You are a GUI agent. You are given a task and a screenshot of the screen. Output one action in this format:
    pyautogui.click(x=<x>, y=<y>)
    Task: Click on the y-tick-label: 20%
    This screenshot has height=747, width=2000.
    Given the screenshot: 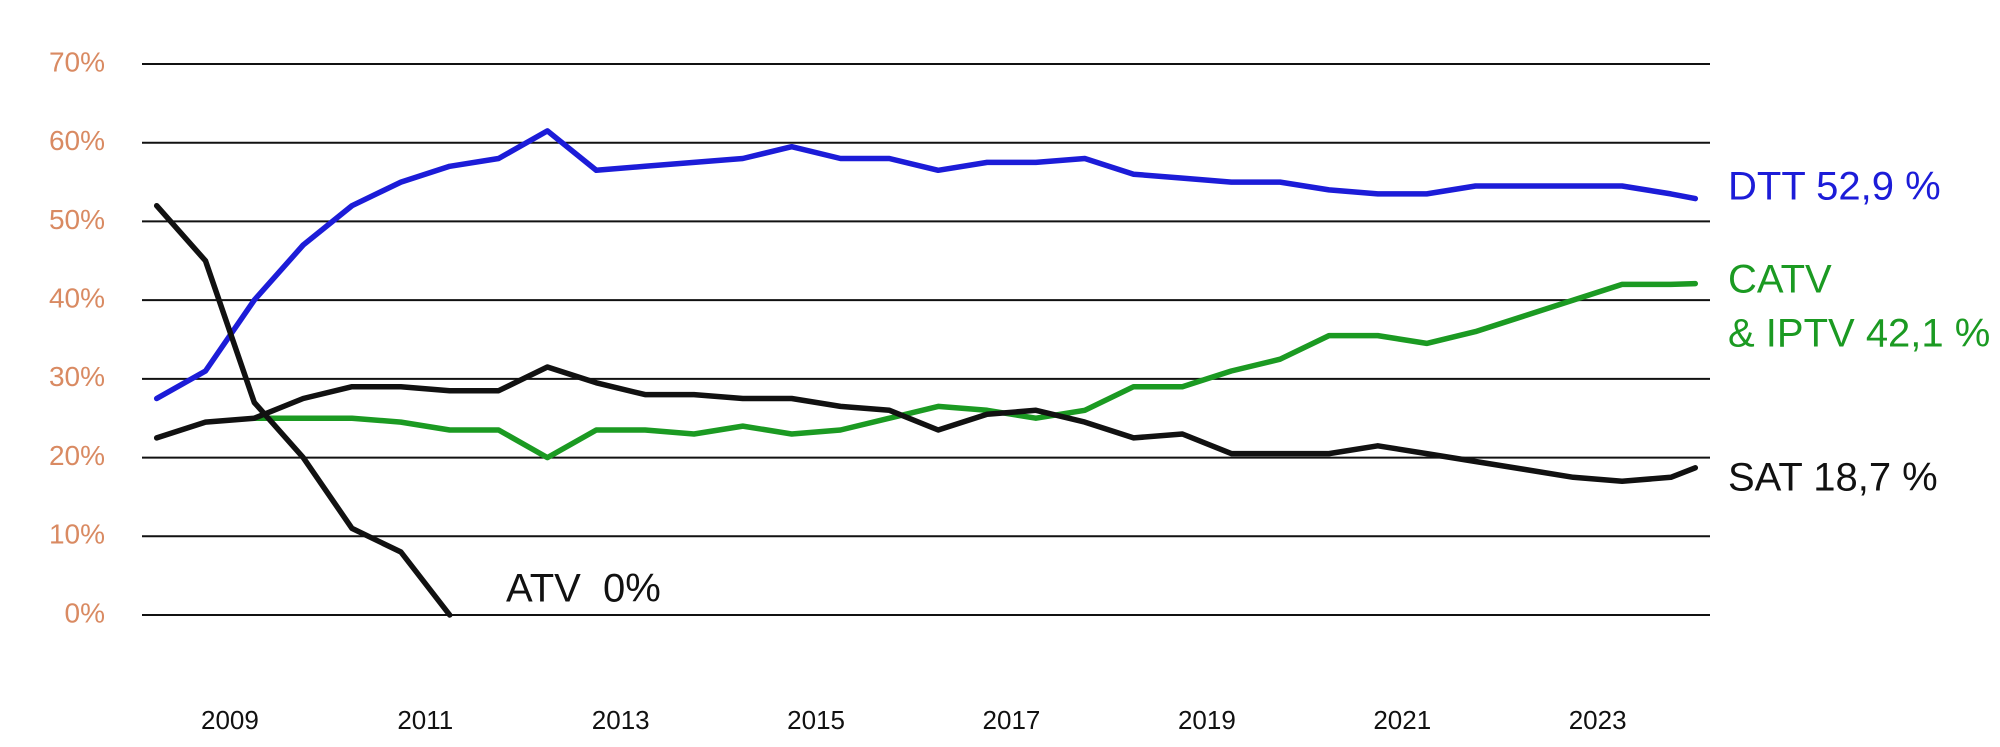 What is the action you would take?
    pyautogui.click(x=77, y=455)
    